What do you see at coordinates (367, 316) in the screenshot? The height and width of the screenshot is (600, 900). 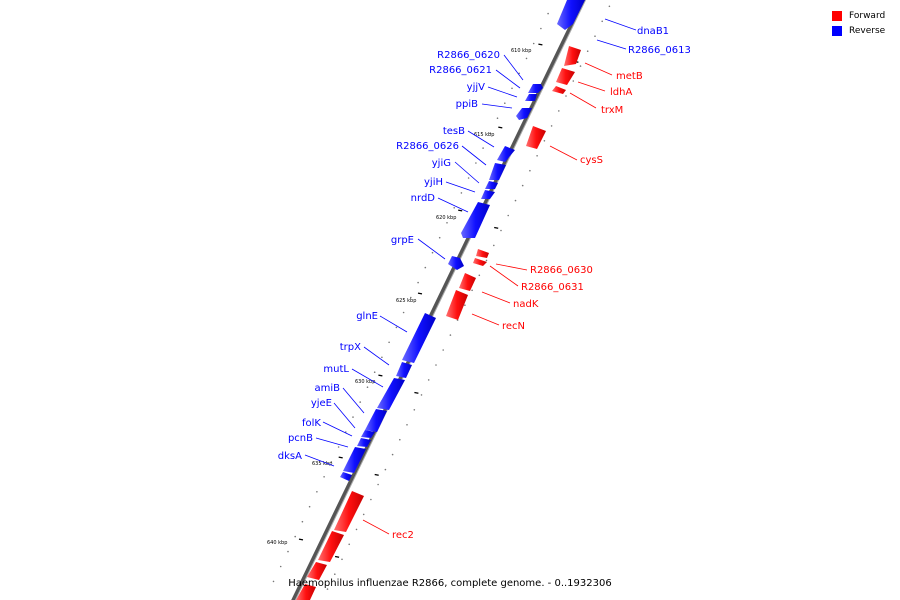 I see `gene-label-glnE: glnE` at bounding box center [367, 316].